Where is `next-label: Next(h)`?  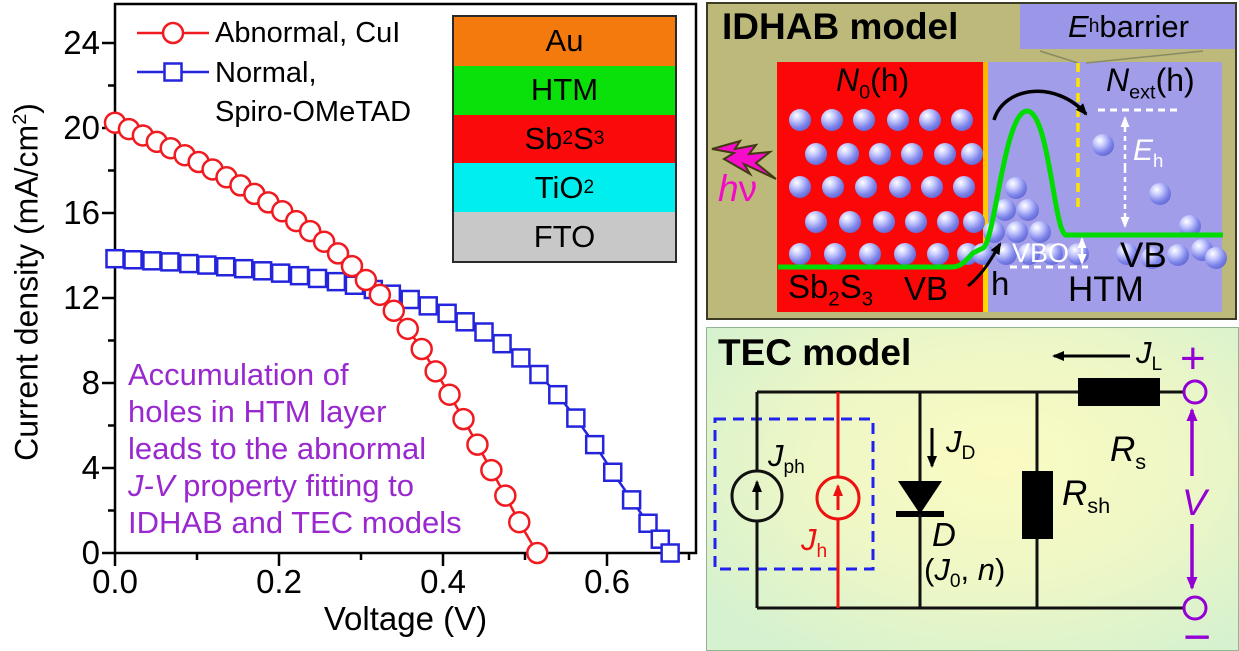
next-label: Next(h) is located at coordinates (1150, 83).